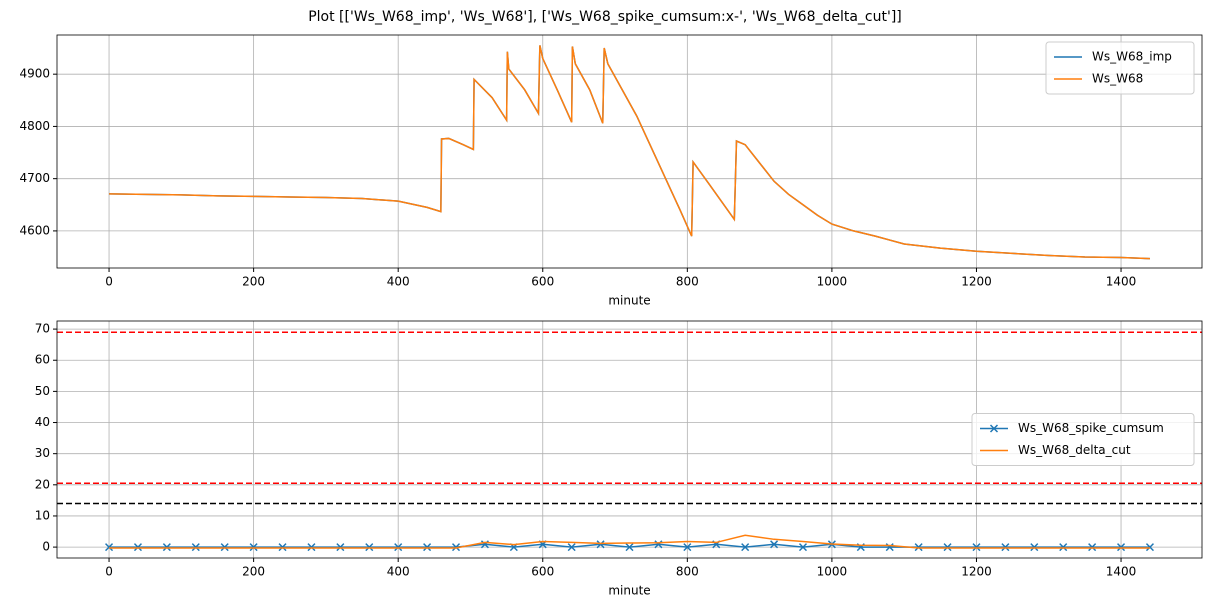 This screenshot has width=1211, height=611. Describe the element at coordinates (42, 360) in the screenshot. I see `y-tick-label: 60` at that location.